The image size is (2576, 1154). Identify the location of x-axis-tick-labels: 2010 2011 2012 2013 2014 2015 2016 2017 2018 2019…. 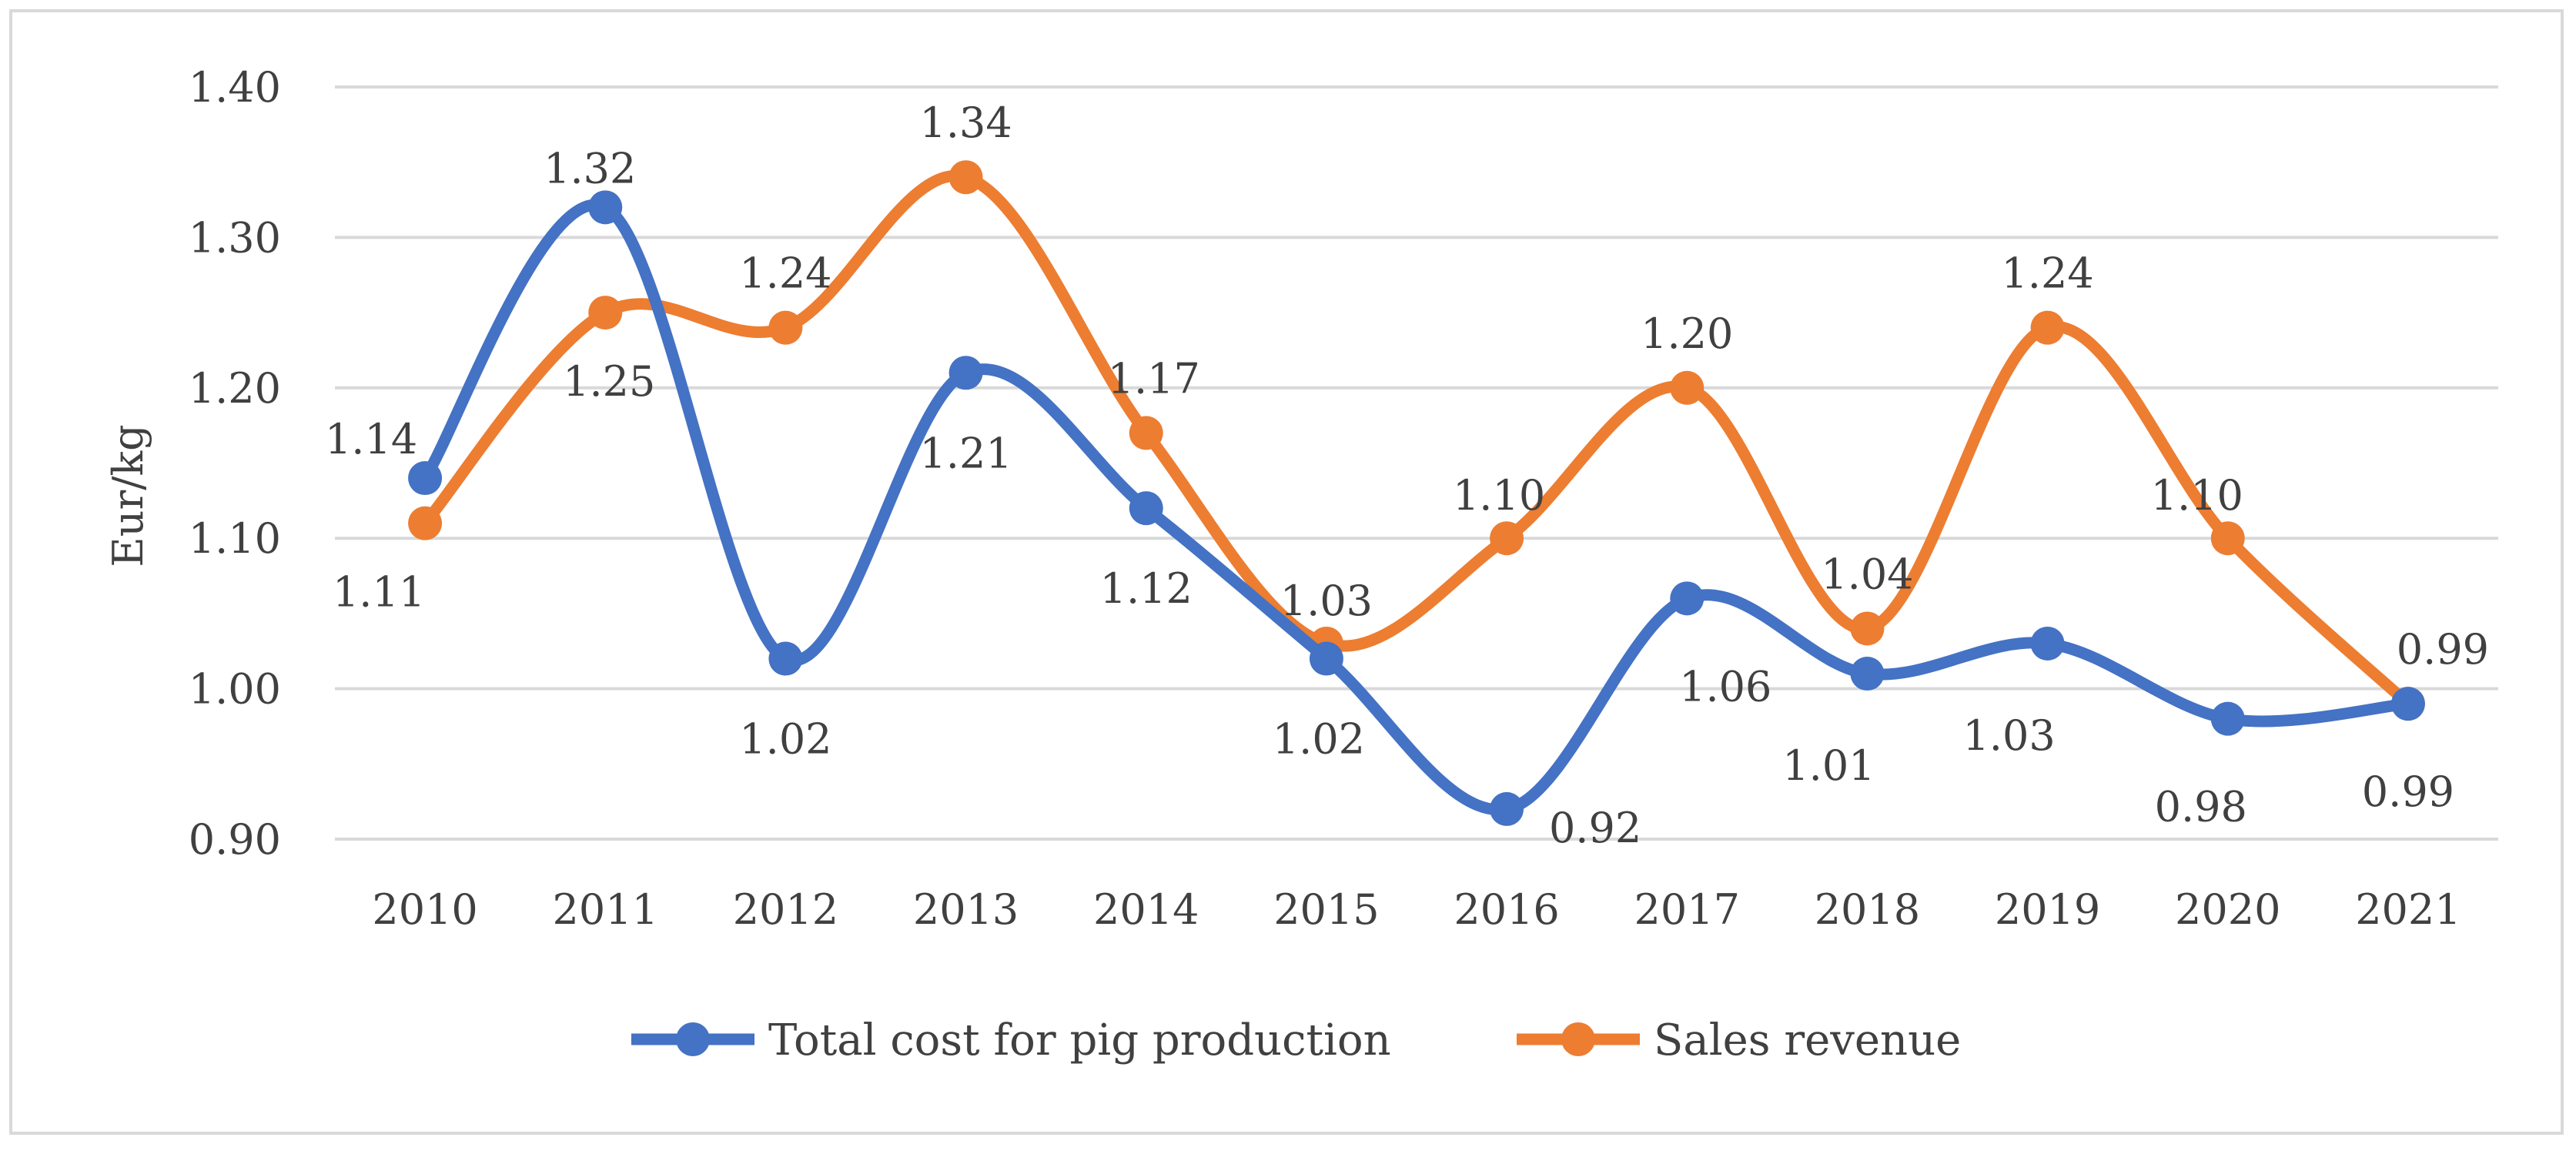
(1417, 909).